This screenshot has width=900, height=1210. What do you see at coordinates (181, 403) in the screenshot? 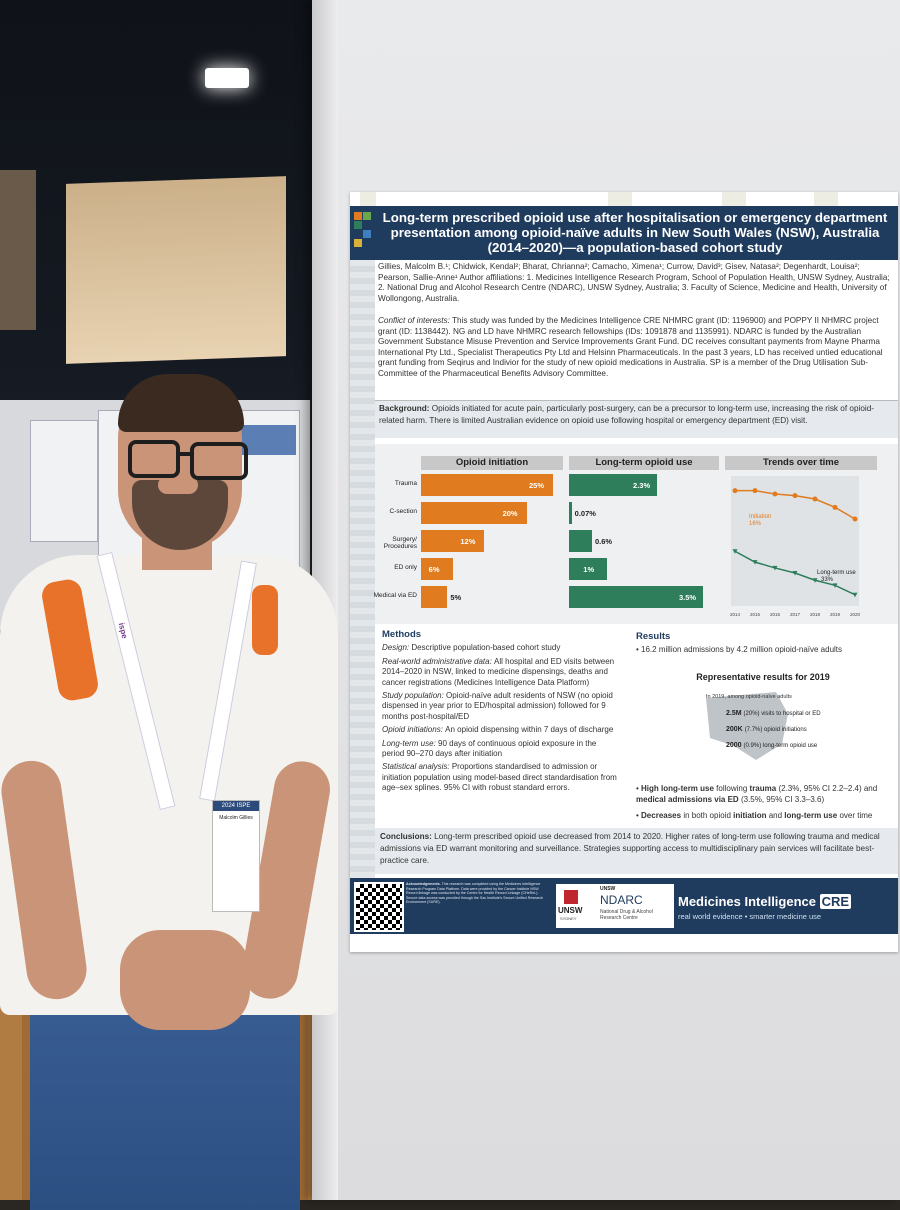
I see `hair` at bounding box center [181, 403].